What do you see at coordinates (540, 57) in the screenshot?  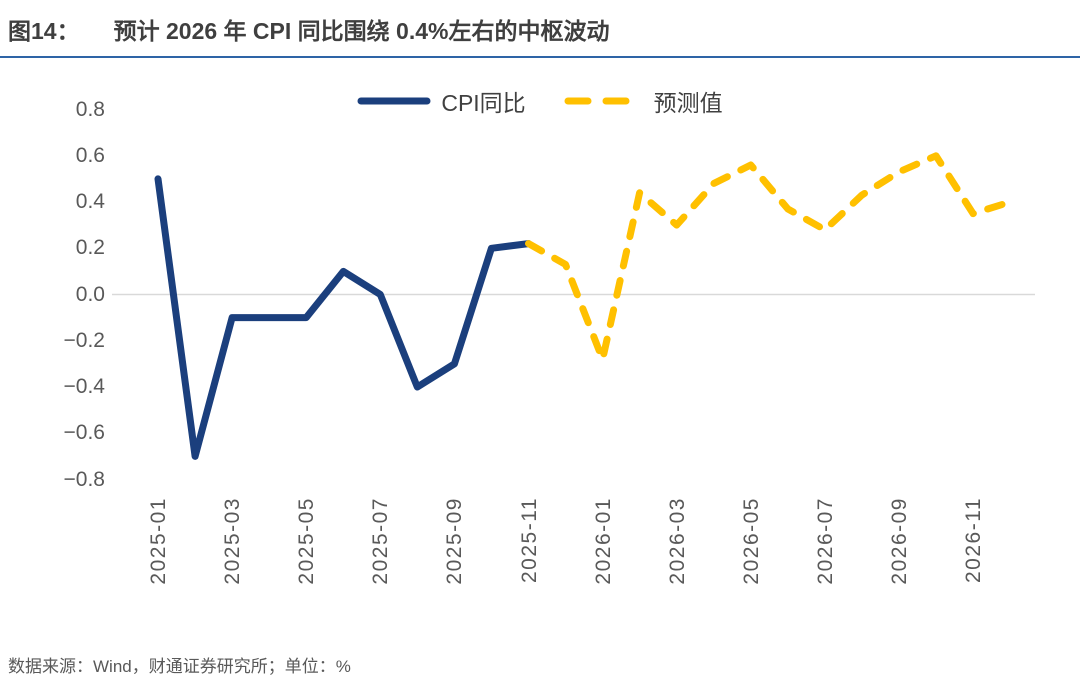 I see `title-divider` at bounding box center [540, 57].